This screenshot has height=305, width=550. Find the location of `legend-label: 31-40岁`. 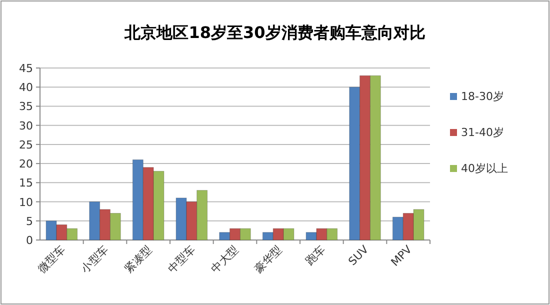

legend-label: 31-40岁 is located at coordinates (482, 132).